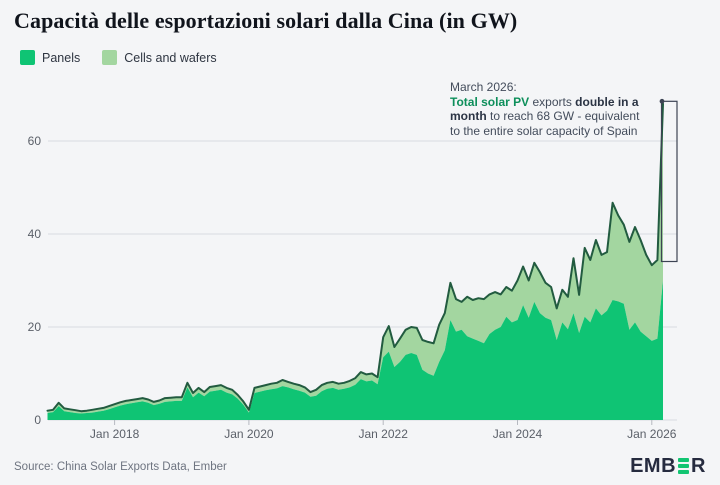  What do you see at coordinates (483, 87) in the screenshot?
I see `annotation-line: March 2026:` at bounding box center [483, 87].